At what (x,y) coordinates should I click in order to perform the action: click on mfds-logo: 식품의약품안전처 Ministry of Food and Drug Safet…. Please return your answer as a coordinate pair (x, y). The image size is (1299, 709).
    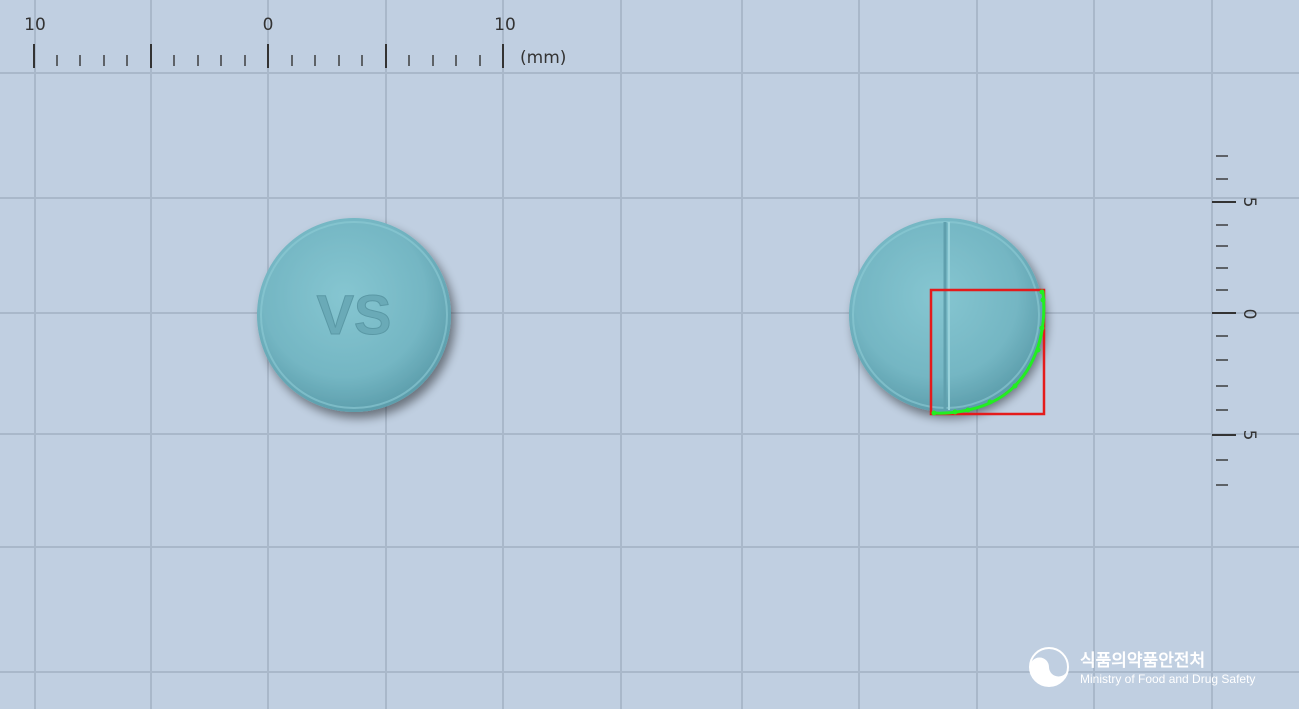
    Looking at the image, I should click on (1142, 667).